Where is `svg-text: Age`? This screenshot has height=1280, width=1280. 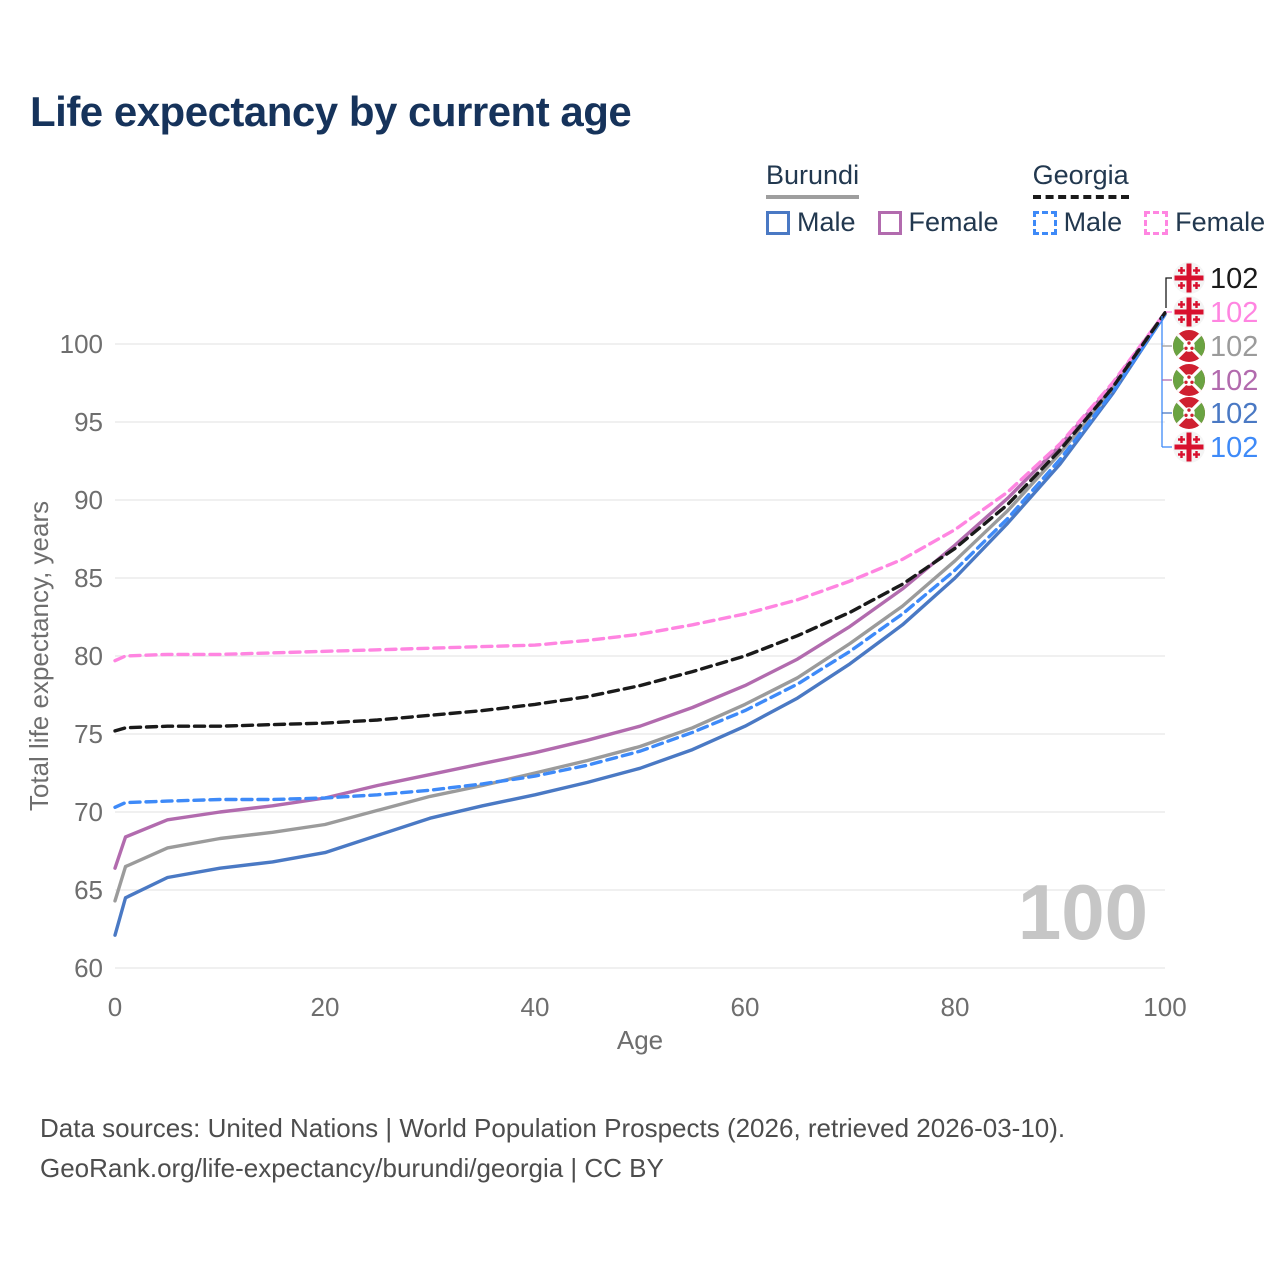
svg-text: Age is located at coordinates (640, 1040).